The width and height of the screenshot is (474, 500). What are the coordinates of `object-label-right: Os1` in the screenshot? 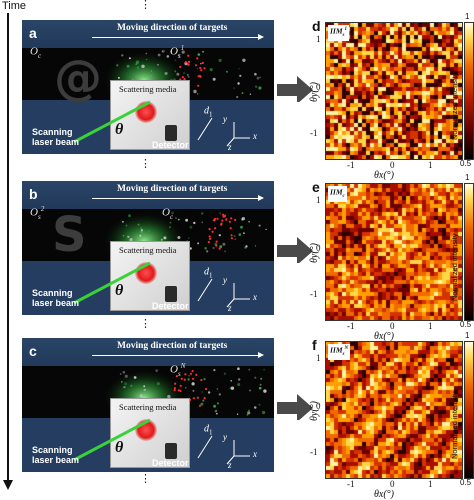 It's located at (177, 52).